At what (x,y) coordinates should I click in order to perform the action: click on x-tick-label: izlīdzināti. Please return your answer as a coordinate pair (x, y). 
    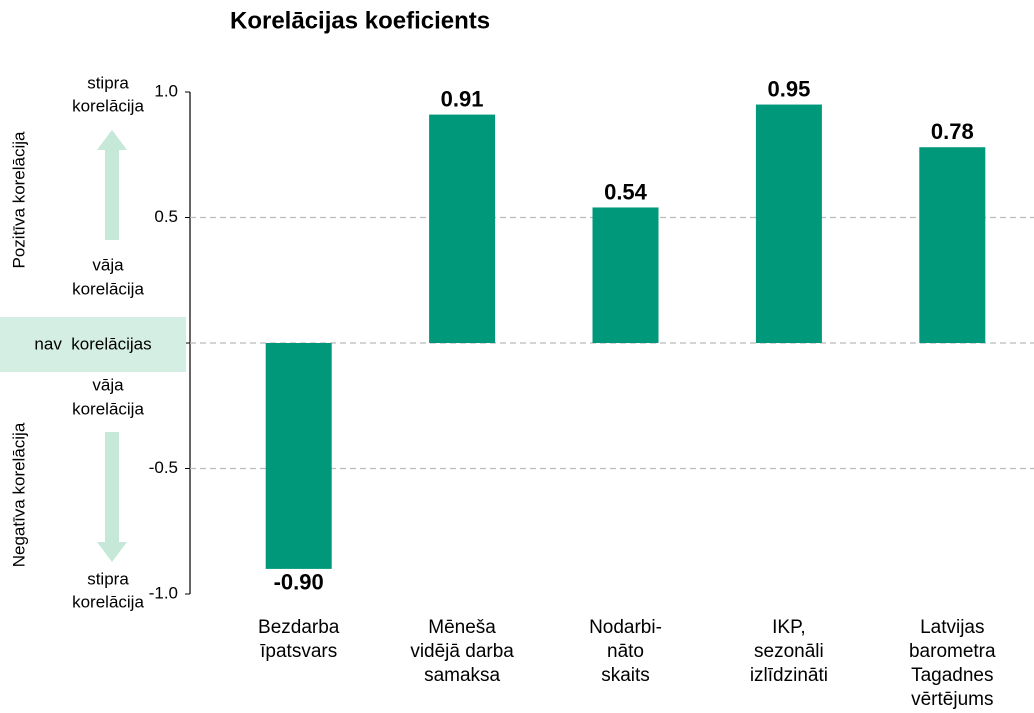
    Looking at the image, I should click on (789, 675).